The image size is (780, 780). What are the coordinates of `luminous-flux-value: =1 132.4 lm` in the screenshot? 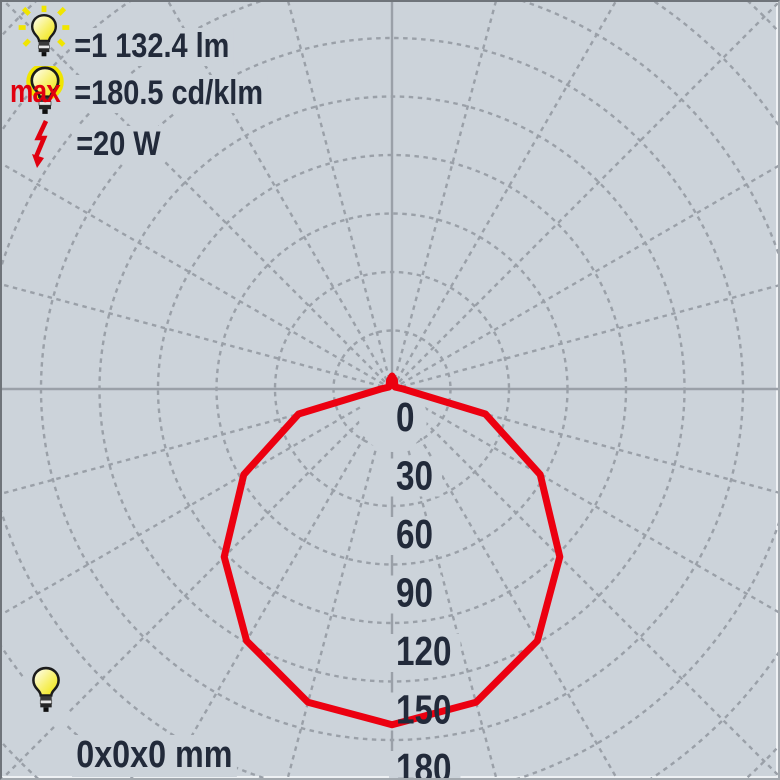 It's located at (152, 47).